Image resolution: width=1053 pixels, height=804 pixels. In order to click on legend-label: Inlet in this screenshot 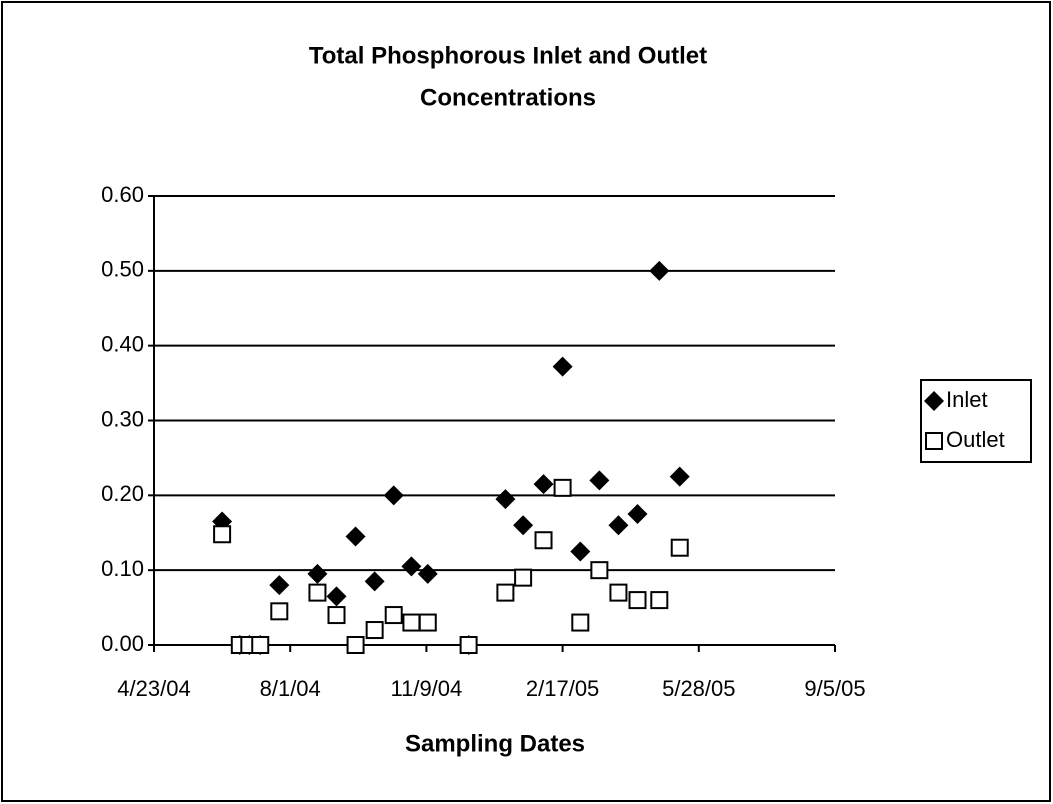, I will do `click(967, 399)`.